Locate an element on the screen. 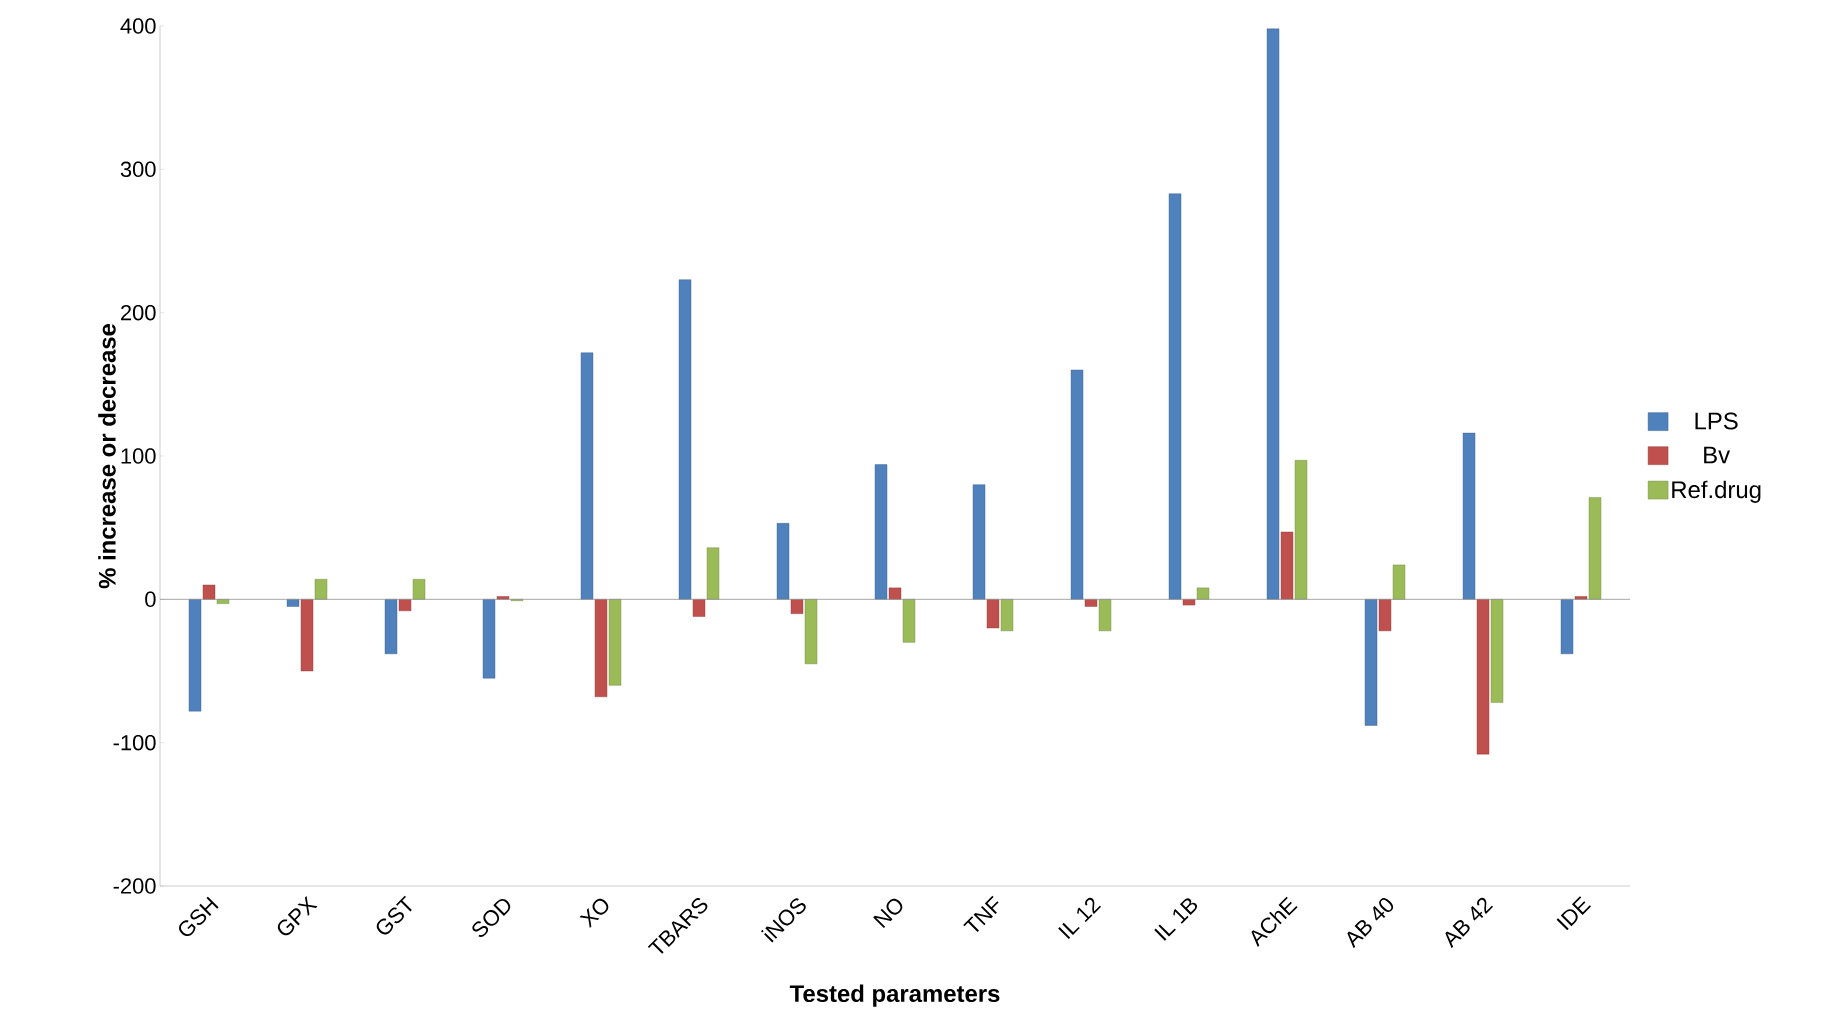 The height and width of the screenshot is (1036, 1821). x-axis-title: Tested parameters is located at coordinates (894, 995).